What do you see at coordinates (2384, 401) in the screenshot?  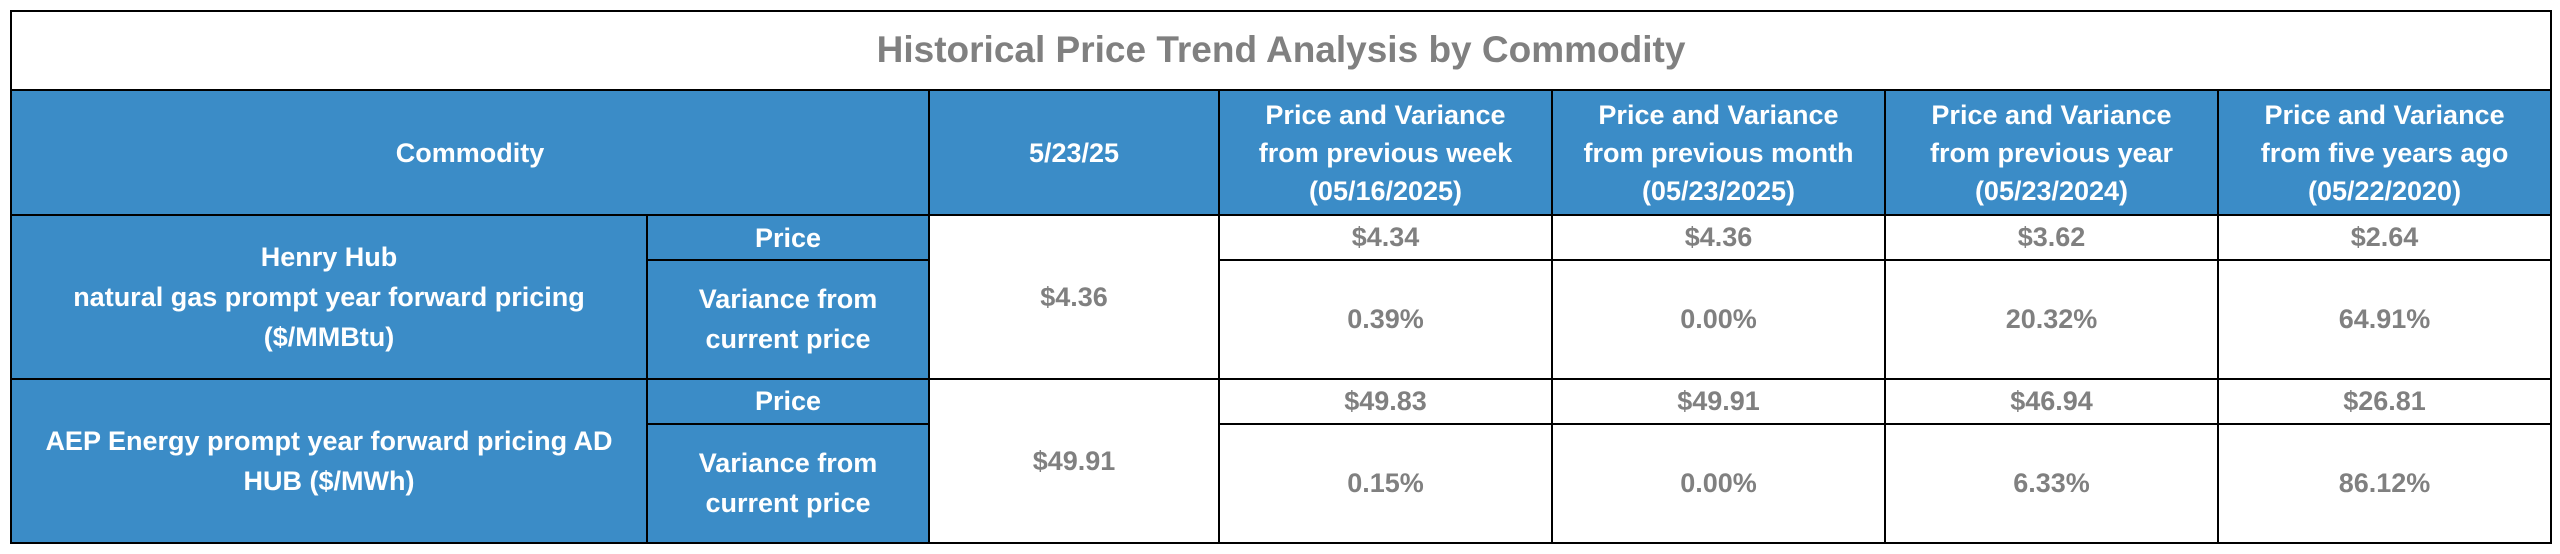 I see `price-cell: $26.81` at bounding box center [2384, 401].